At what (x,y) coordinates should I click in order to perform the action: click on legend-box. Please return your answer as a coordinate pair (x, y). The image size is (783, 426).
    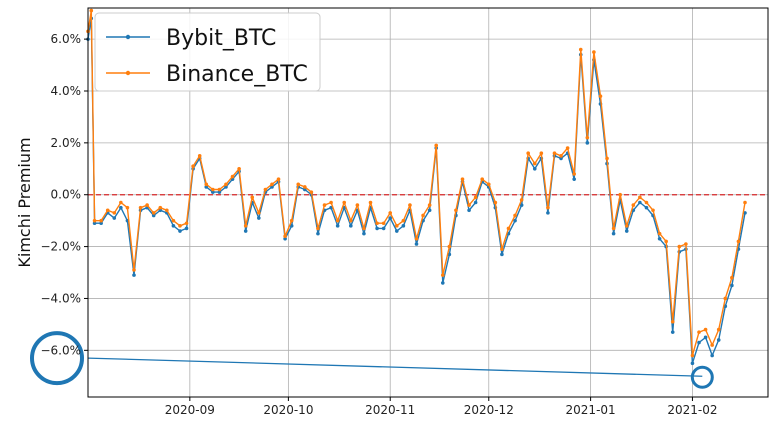
    Looking at the image, I should click on (207, 52).